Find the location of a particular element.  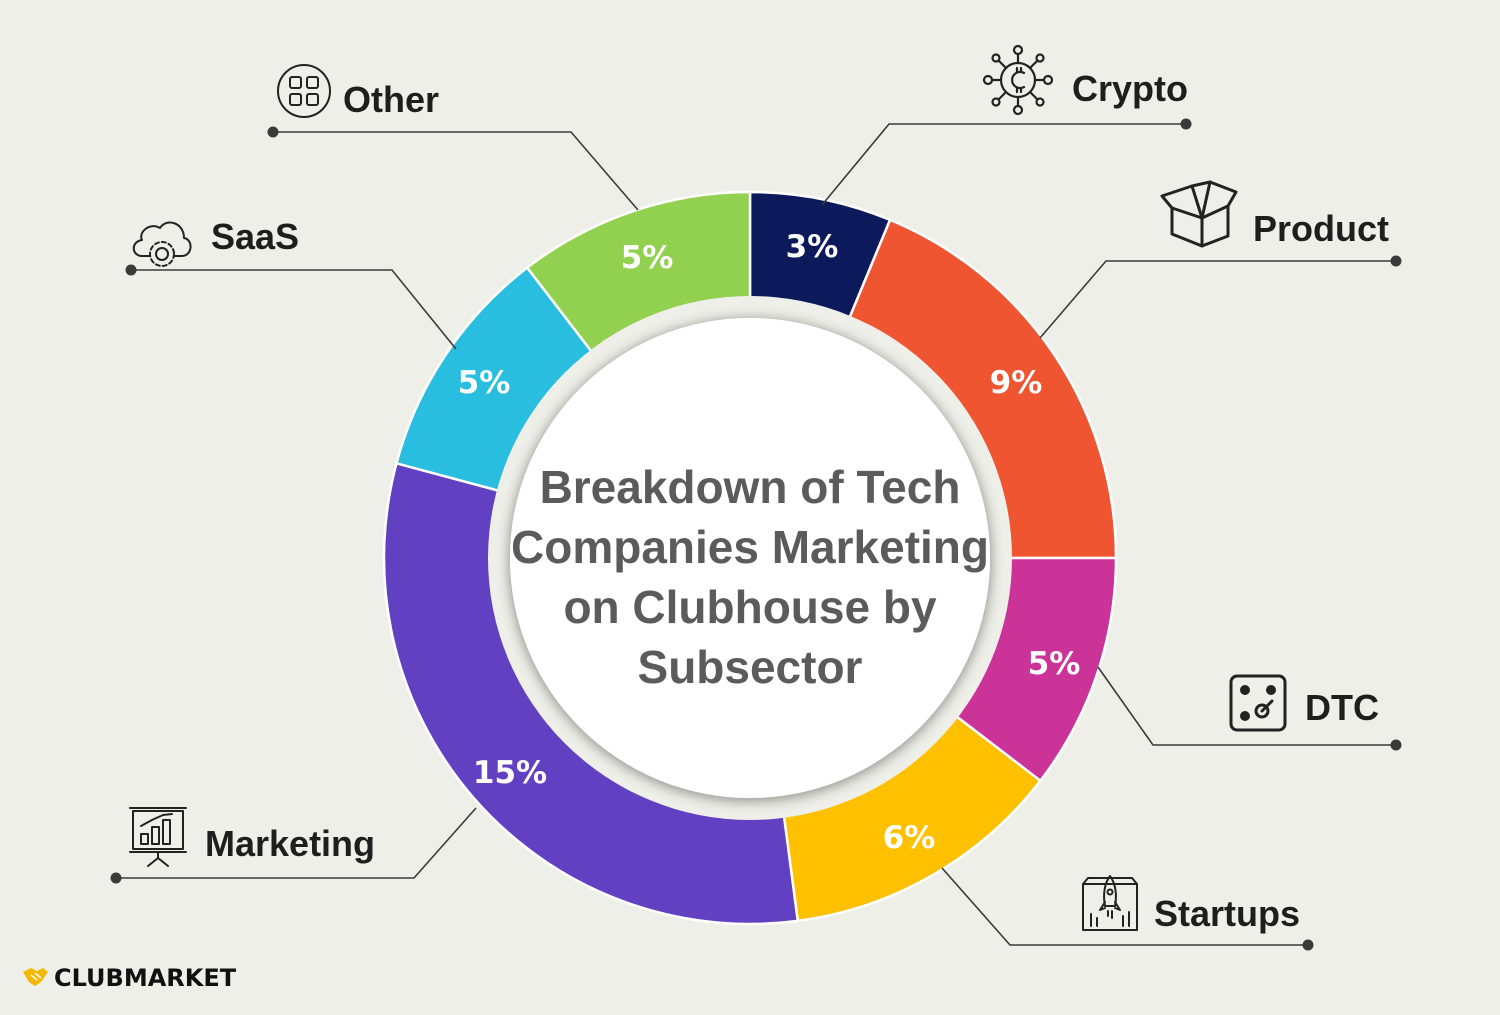

title-line-3: on Clubhouse by is located at coordinates (750, 607).